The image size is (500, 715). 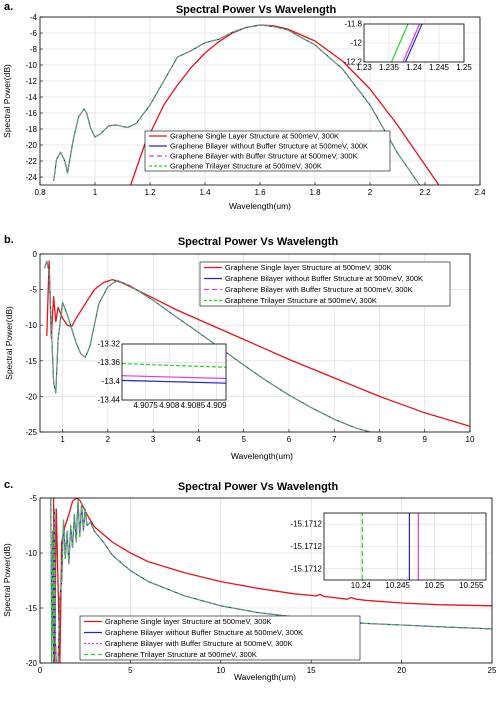 I want to click on x-tick-label: 2, so click(x=370, y=192).